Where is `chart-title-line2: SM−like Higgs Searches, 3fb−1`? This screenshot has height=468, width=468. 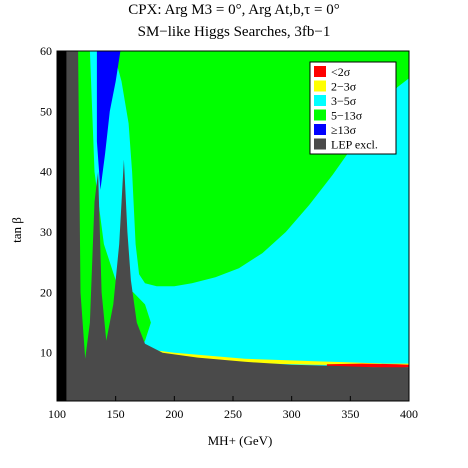
chart-title-line2: SM−like Higgs Searches, 3fb−1 is located at coordinates (234, 32).